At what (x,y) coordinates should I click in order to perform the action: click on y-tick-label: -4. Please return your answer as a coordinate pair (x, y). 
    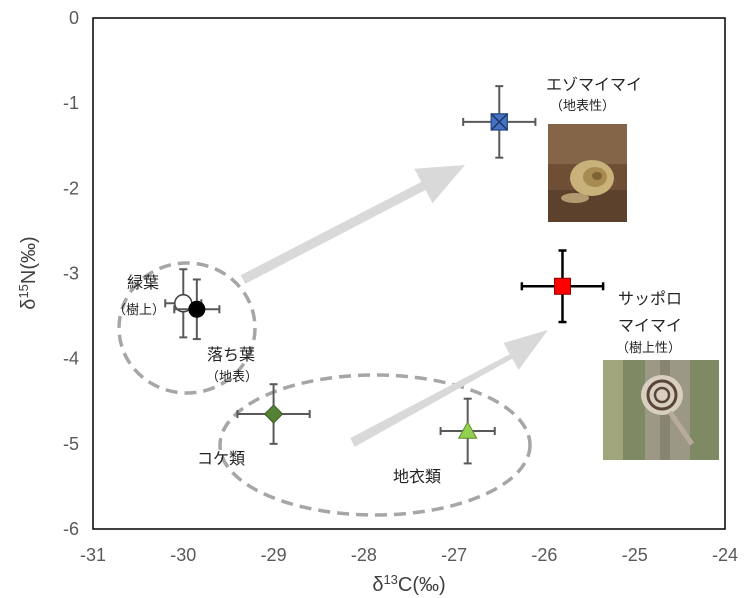
    Looking at the image, I should click on (71, 359).